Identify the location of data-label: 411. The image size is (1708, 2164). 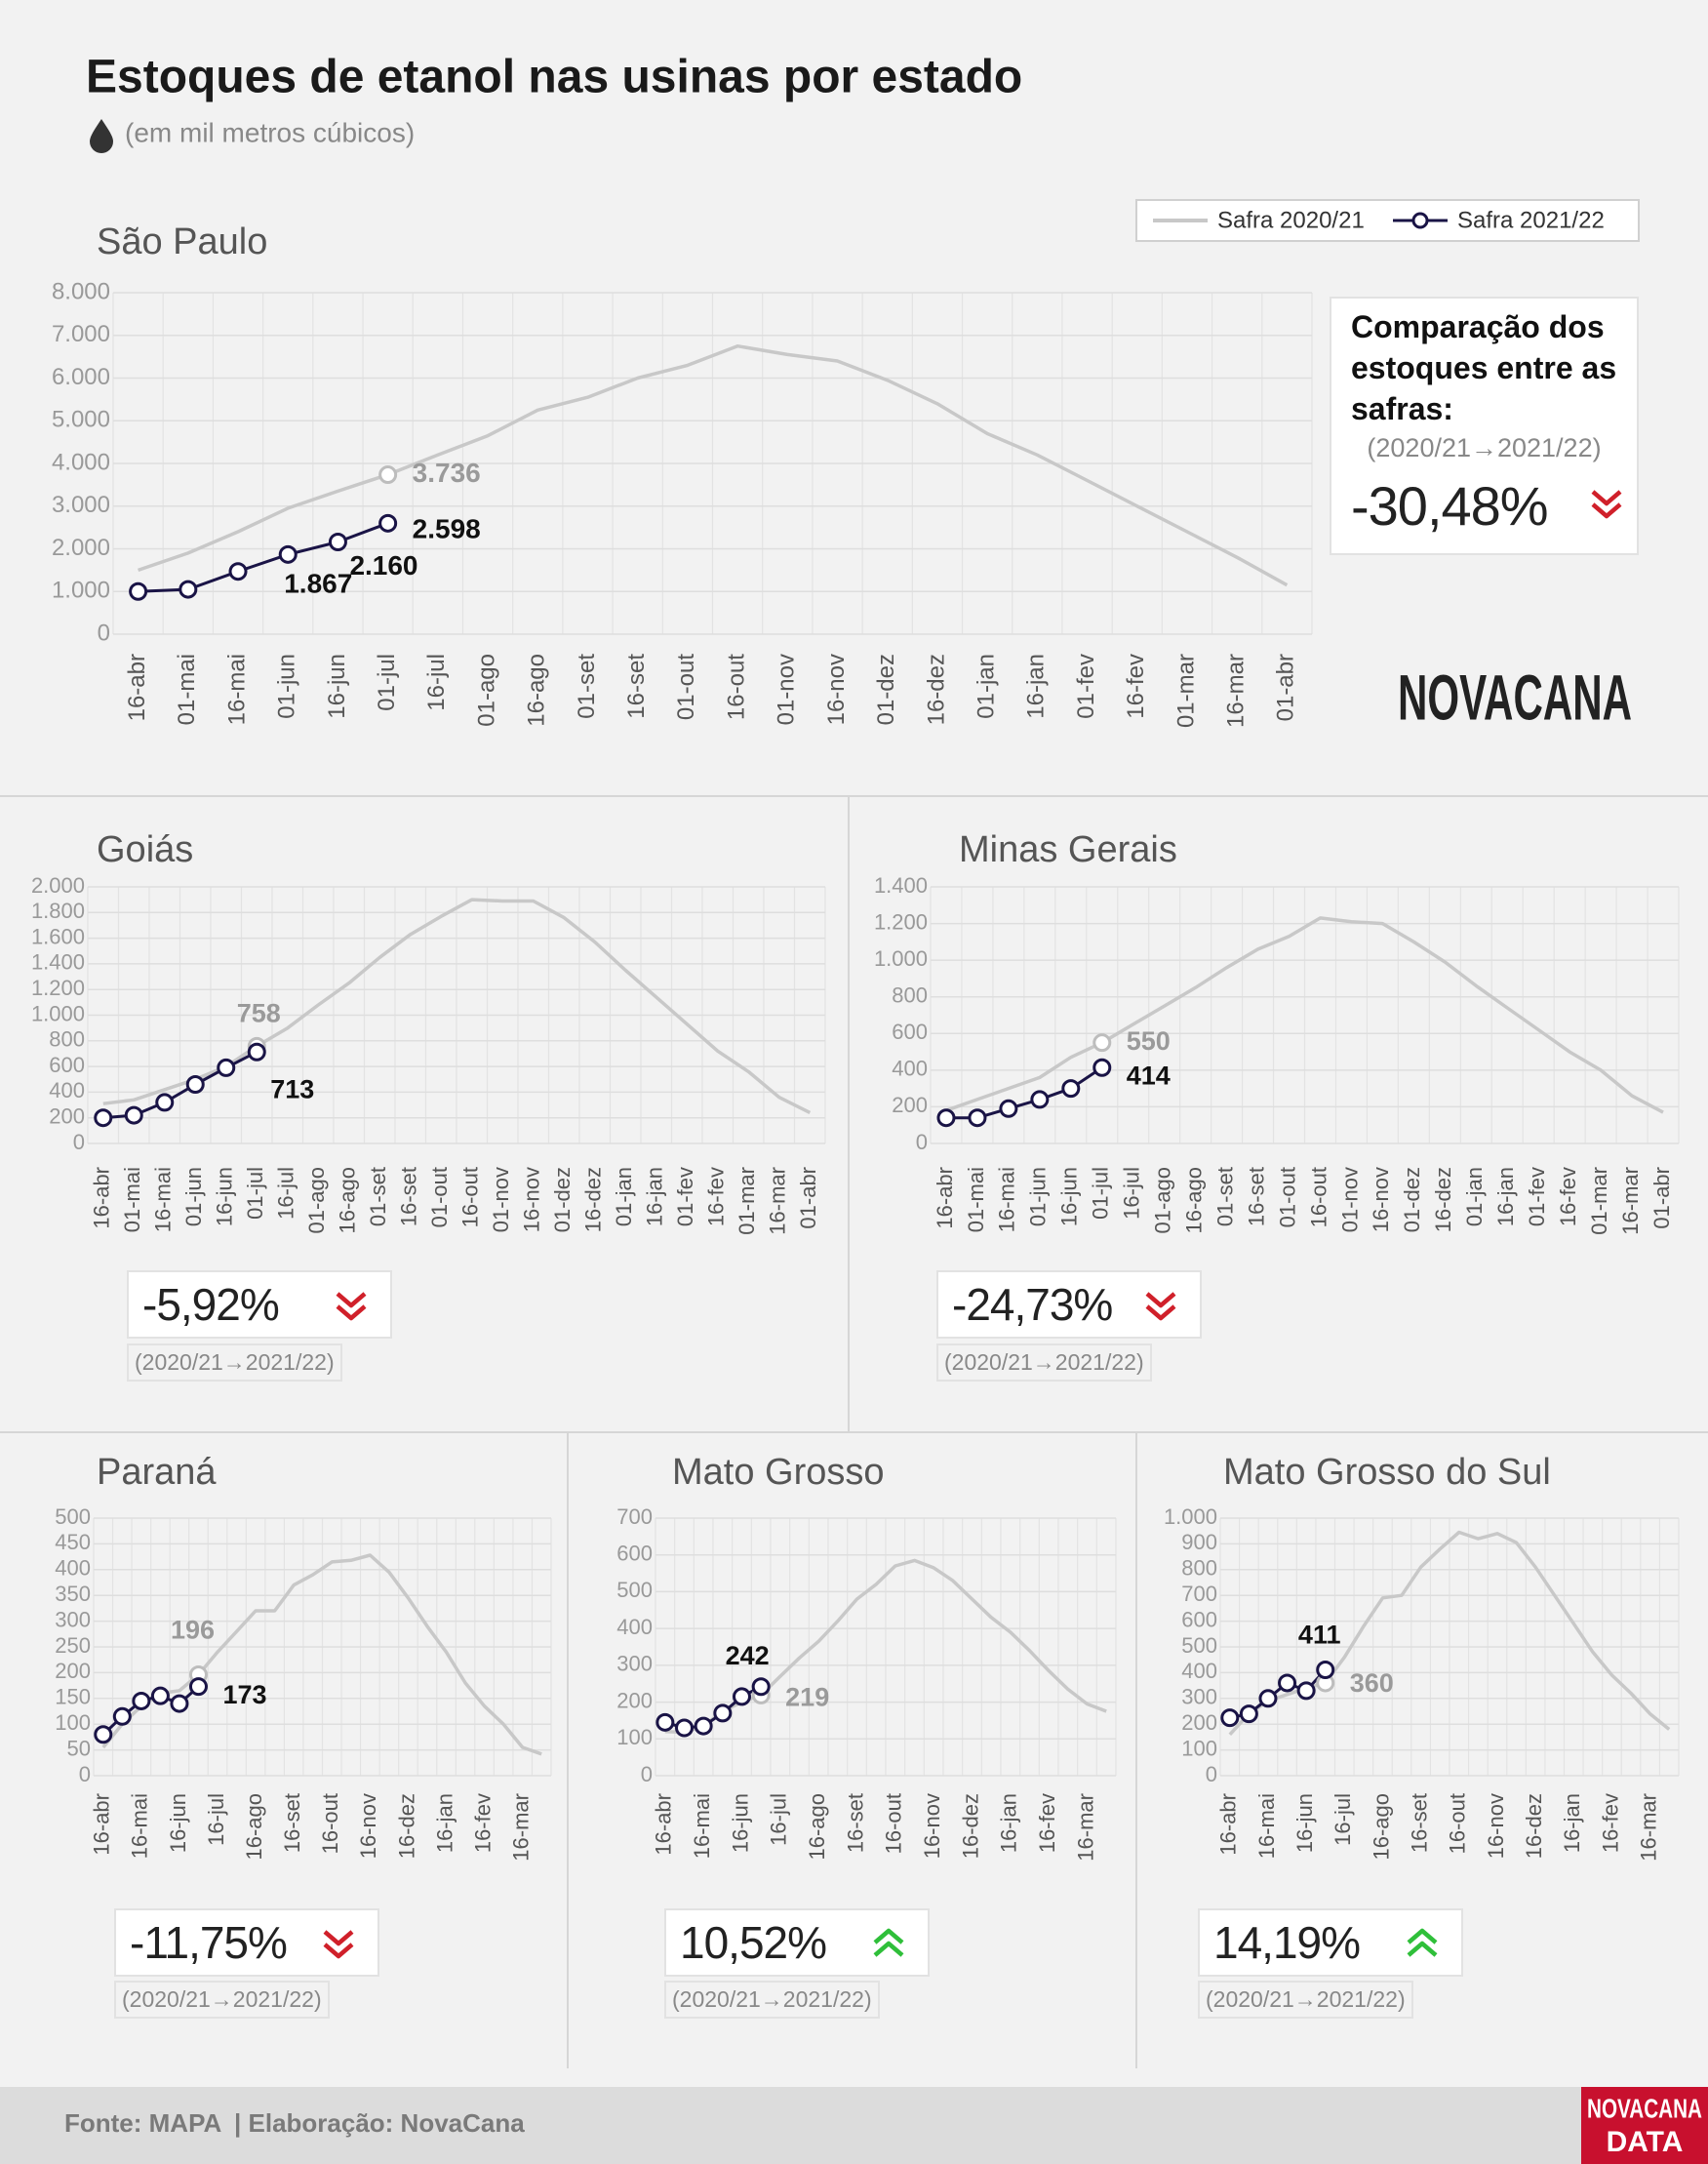
(1319, 1635).